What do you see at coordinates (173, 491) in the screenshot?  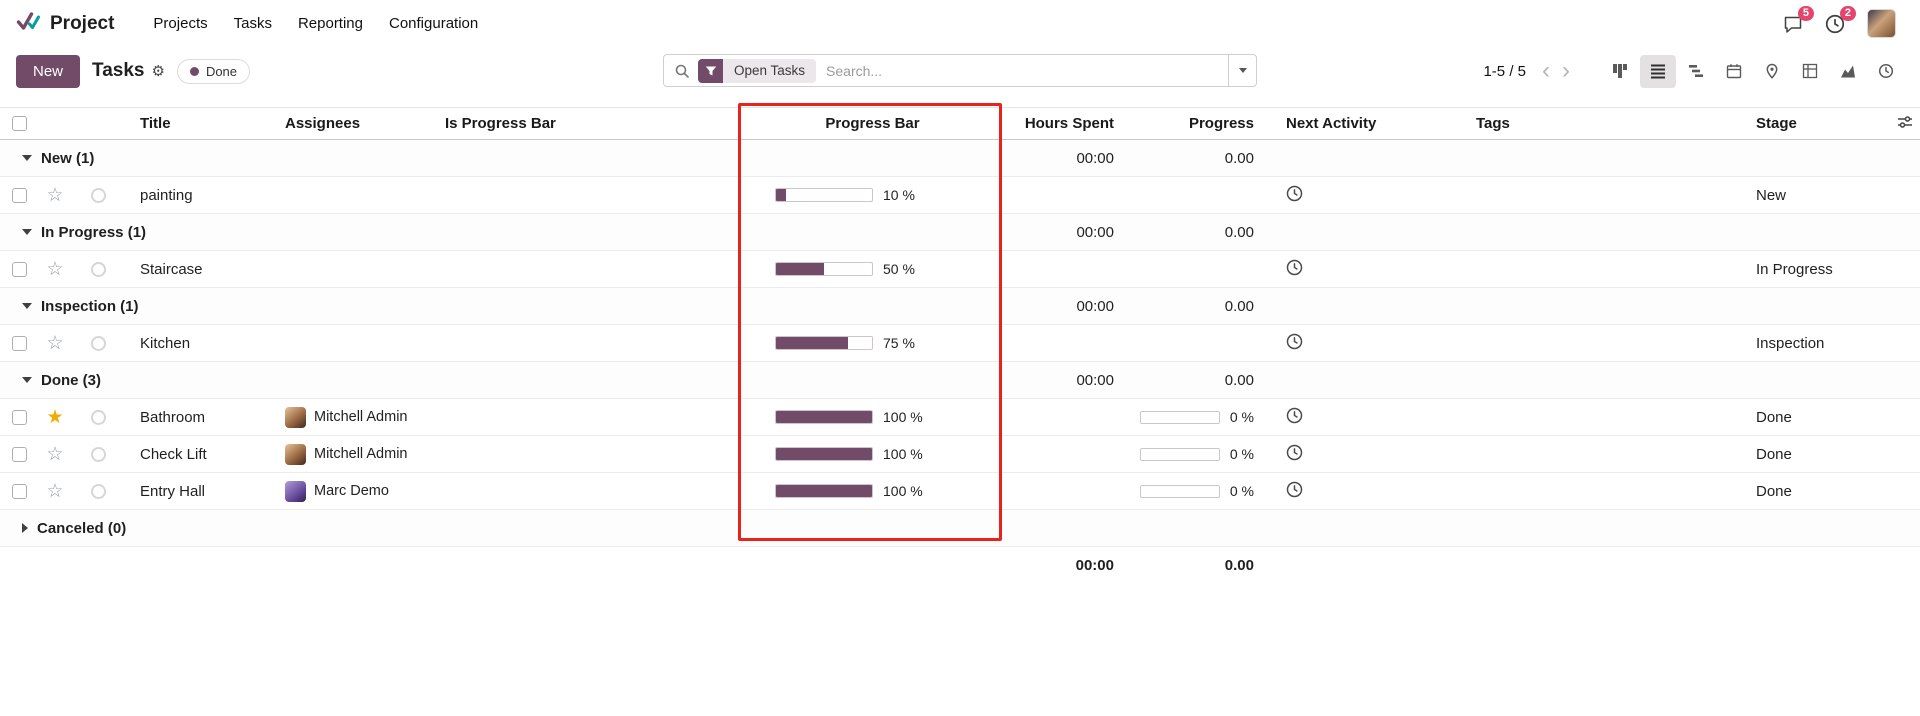 I see `task-title: Entry Hall` at bounding box center [173, 491].